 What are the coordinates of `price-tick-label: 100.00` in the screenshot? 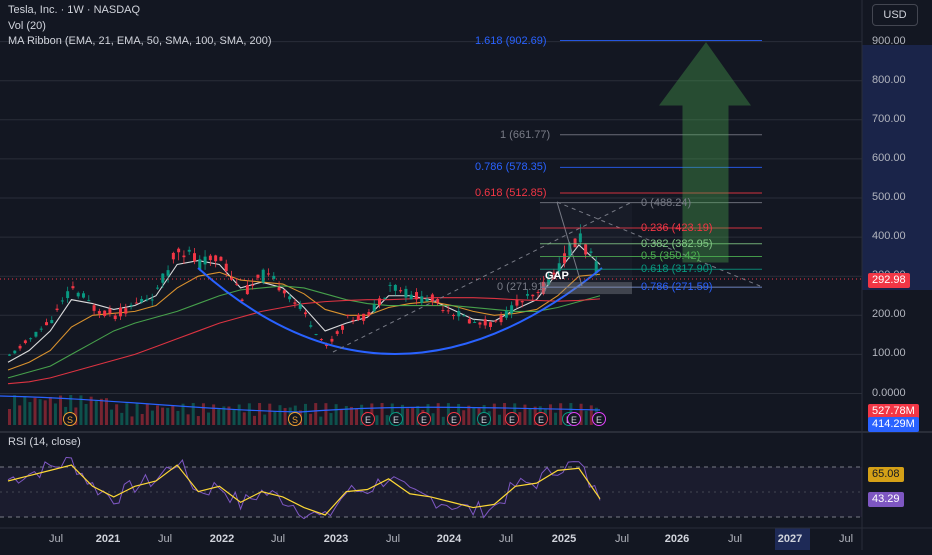 It's located at (889, 353).